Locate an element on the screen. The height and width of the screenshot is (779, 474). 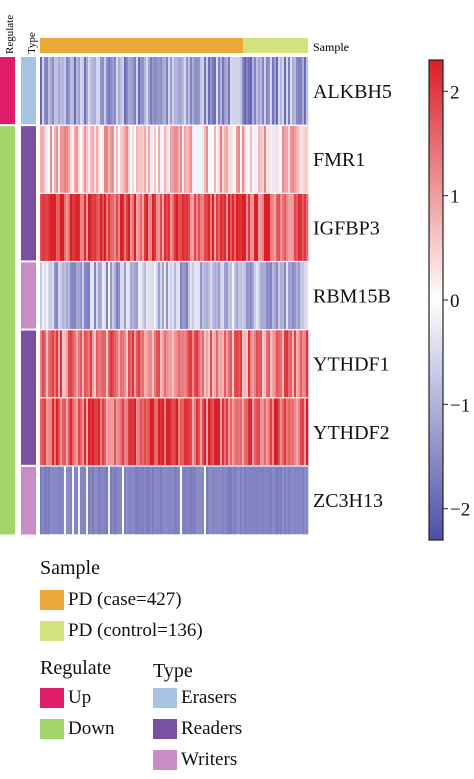
heatmap-row is located at coordinates (174, 91).